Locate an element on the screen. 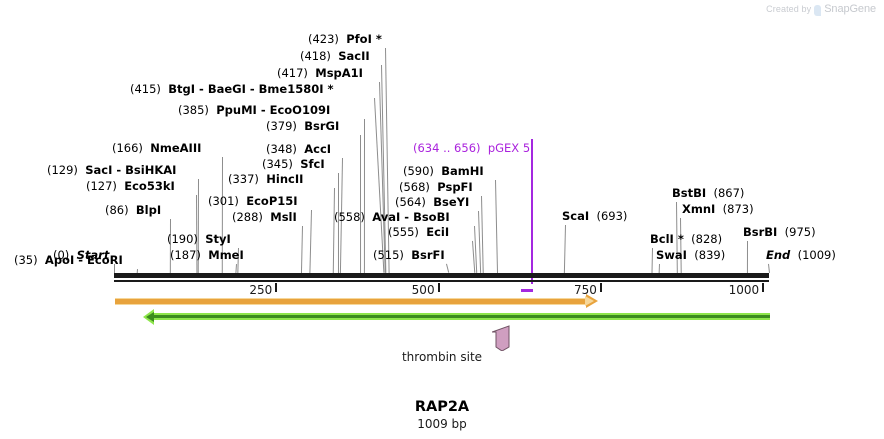 The width and height of the screenshot is (884, 439). enzyme-label-end: End (1009) is located at coordinates (801, 255).